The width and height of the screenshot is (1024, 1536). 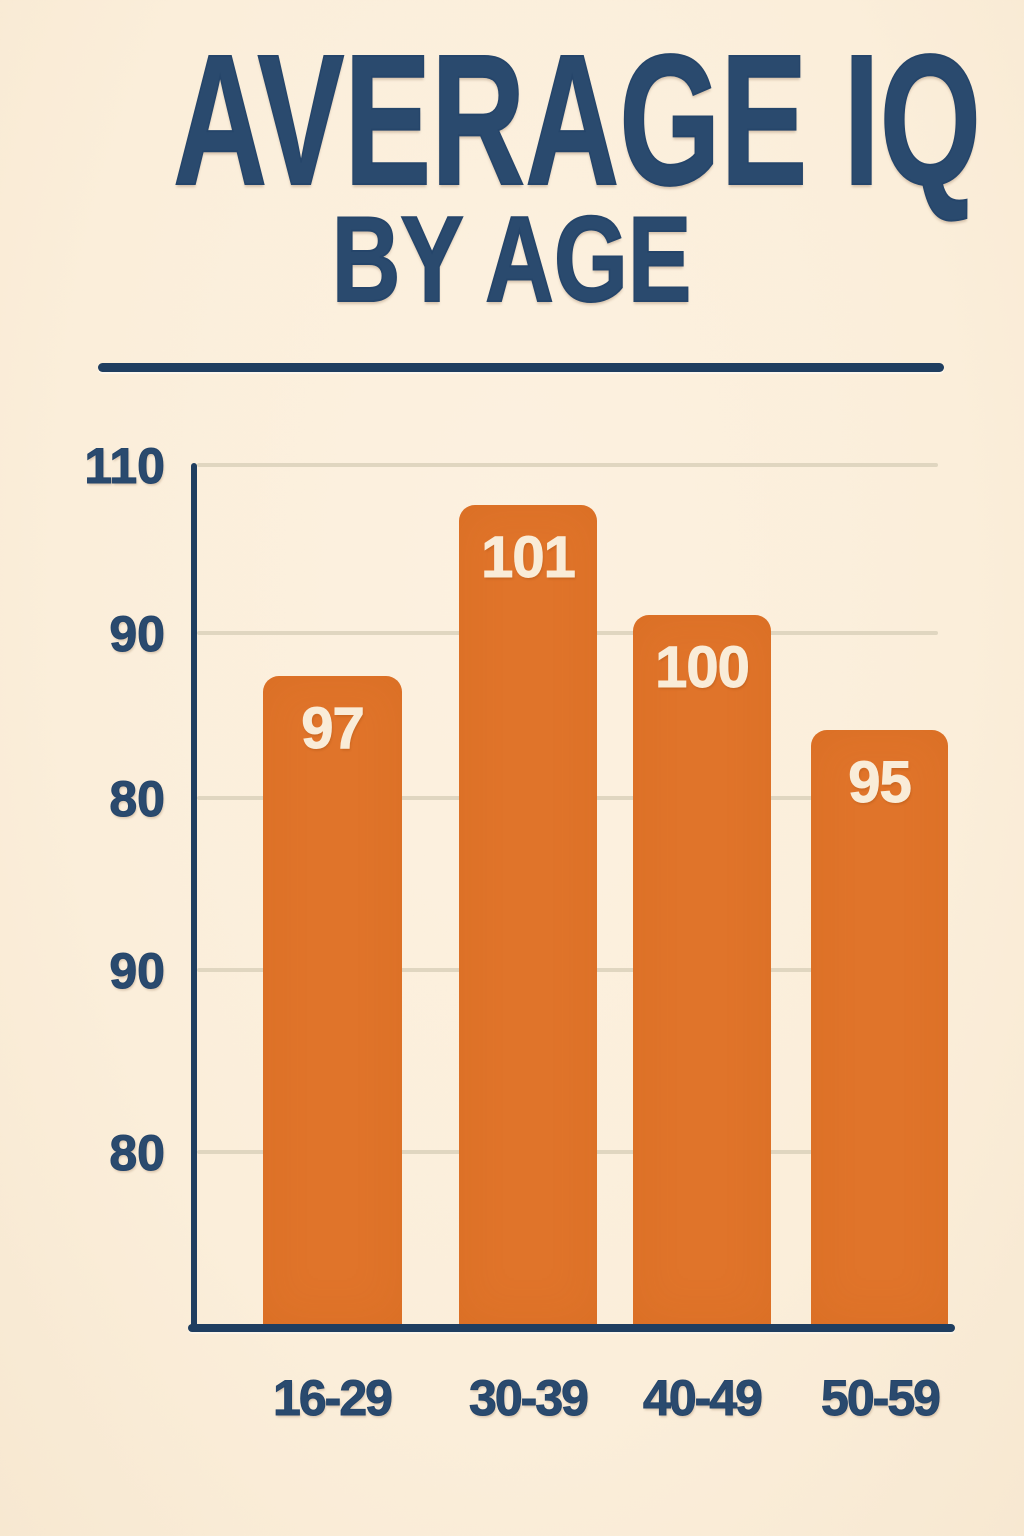 I want to click on y-tick-label: 110, so click(x=125, y=466).